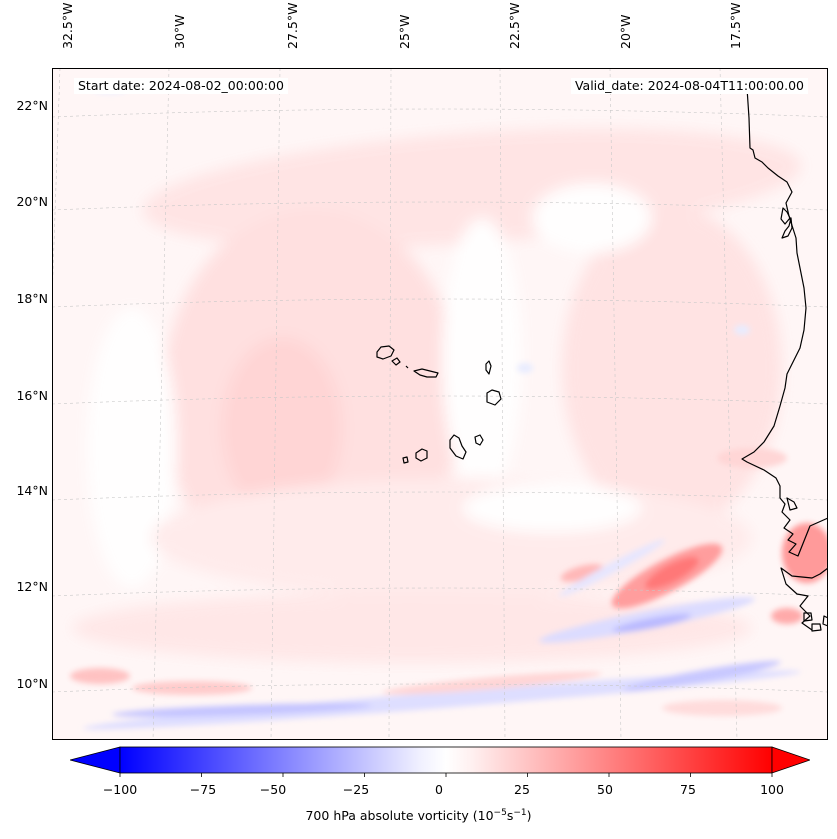 The height and width of the screenshot is (839, 837). What do you see at coordinates (625, 31) in the screenshot?
I see `lon-label-20w: 20°W` at bounding box center [625, 31].